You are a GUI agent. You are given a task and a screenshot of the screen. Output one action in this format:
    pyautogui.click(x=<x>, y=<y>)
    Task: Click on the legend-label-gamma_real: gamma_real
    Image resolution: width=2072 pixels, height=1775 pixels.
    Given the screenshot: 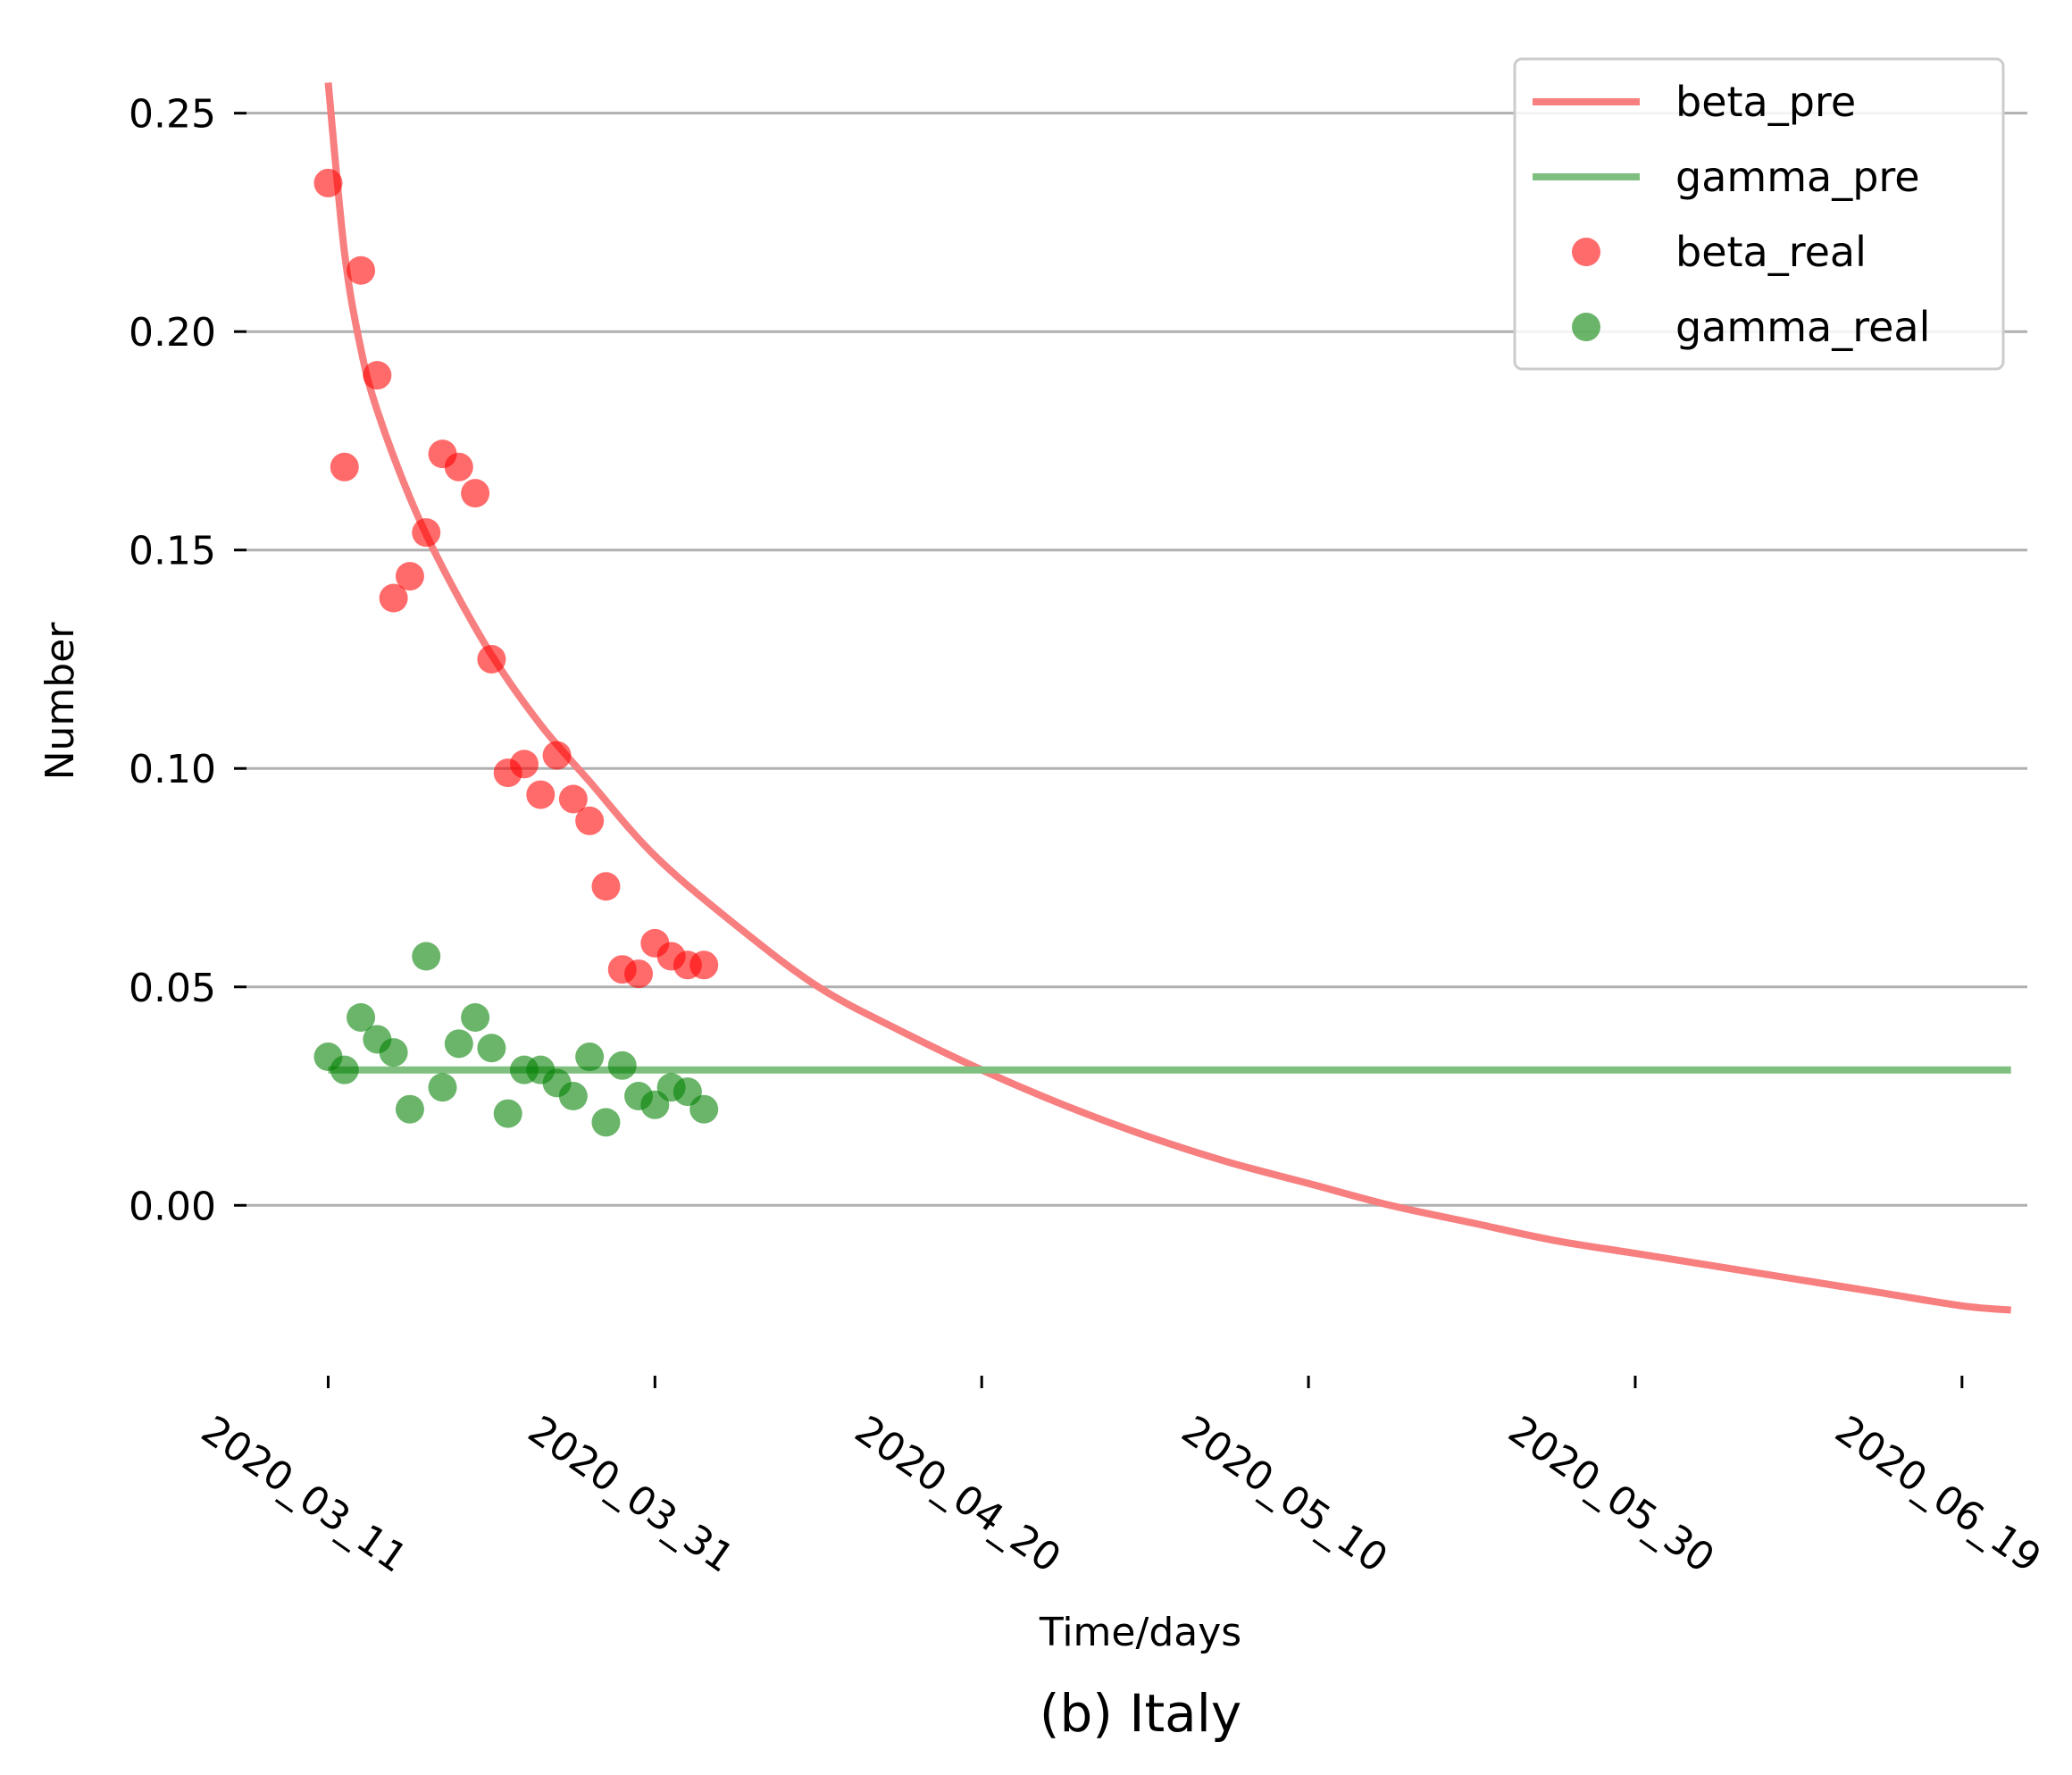 What is the action you would take?
    pyautogui.click(x=1802, y=327)
    